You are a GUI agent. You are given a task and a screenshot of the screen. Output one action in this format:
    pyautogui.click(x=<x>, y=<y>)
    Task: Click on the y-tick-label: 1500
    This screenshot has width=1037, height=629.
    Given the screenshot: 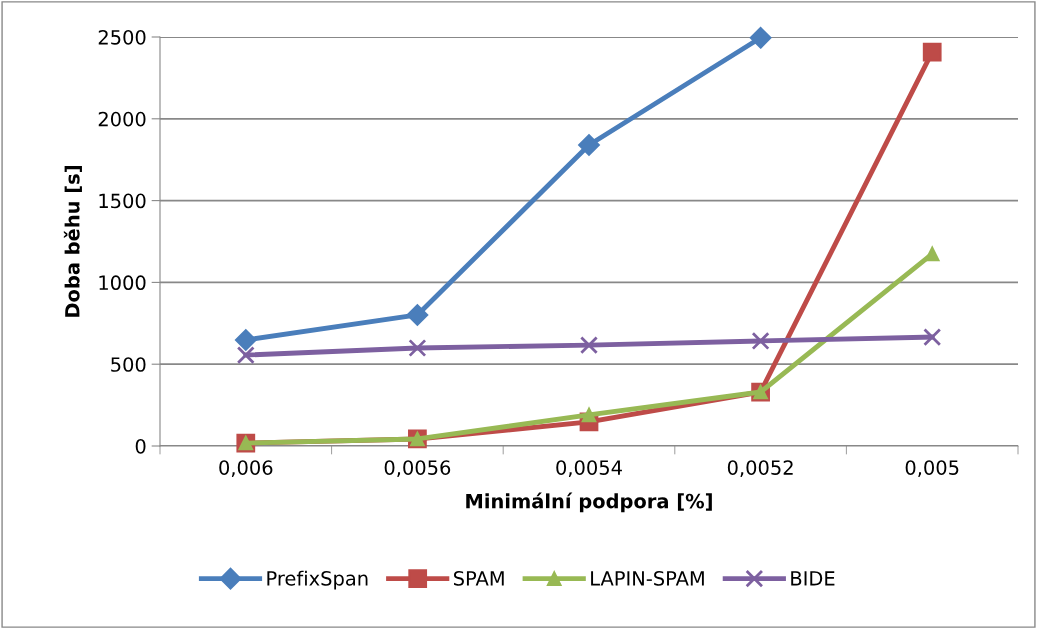 What is the action you would take?
    pyautogui.click(x=122, y=201)
    